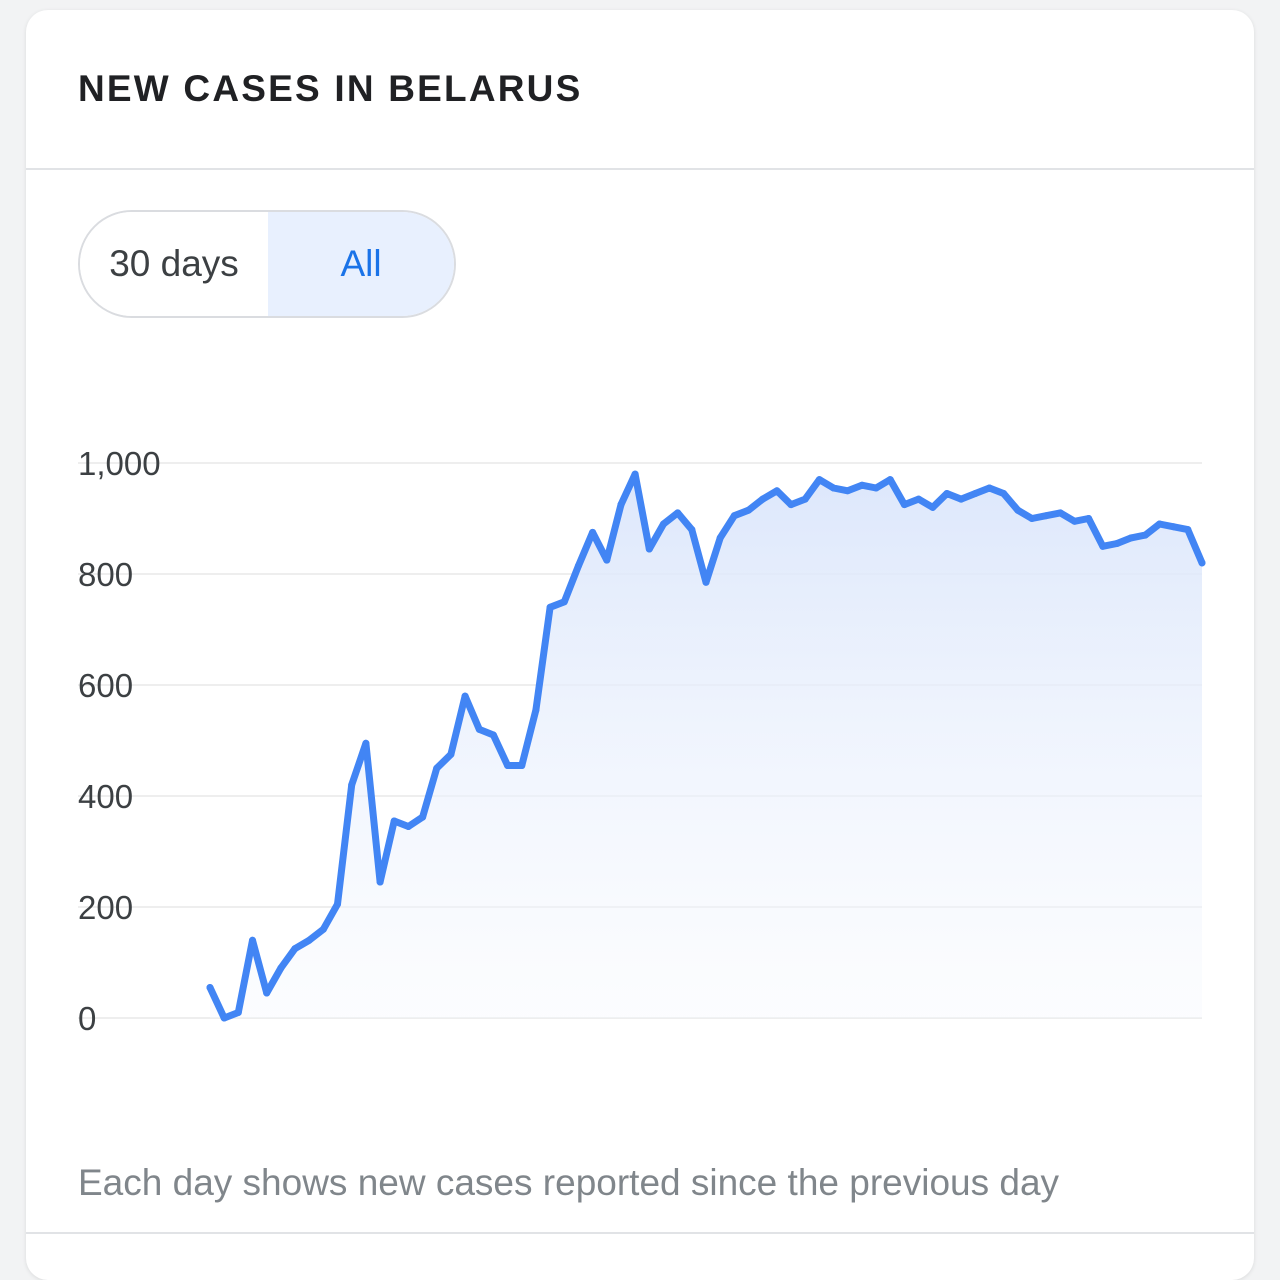 Image resolution: width=1280 pixels, height=1280 pixels. I want to click on footer-divider, so click(640, 1233).